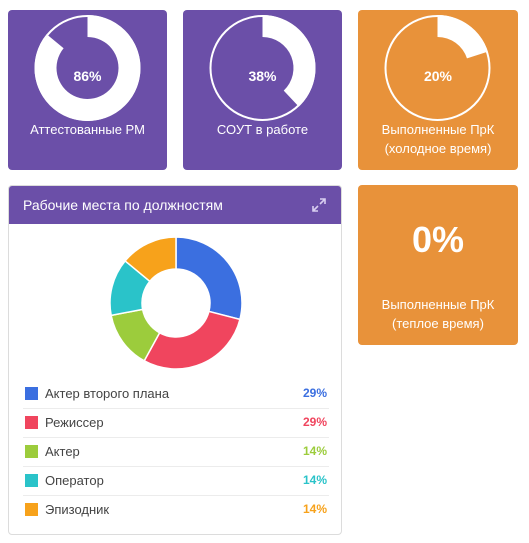 This screenshot has height=543, width=529. I want to click on legend-label: Актер второго плана, so click(107, 393).